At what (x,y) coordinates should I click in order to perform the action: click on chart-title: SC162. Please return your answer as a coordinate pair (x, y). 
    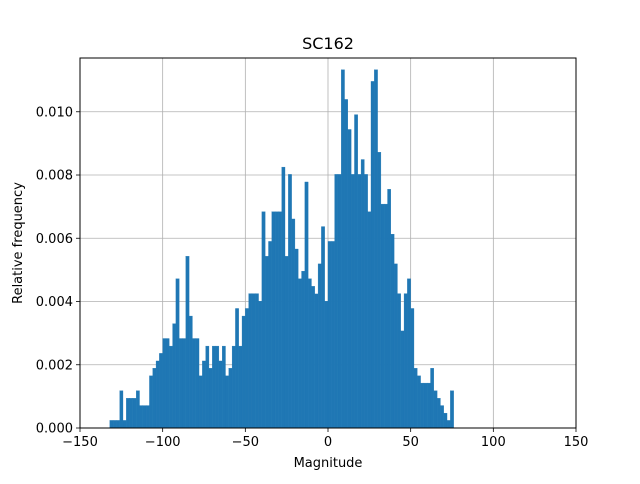
    Looking at the image, I should click on (328, 43).